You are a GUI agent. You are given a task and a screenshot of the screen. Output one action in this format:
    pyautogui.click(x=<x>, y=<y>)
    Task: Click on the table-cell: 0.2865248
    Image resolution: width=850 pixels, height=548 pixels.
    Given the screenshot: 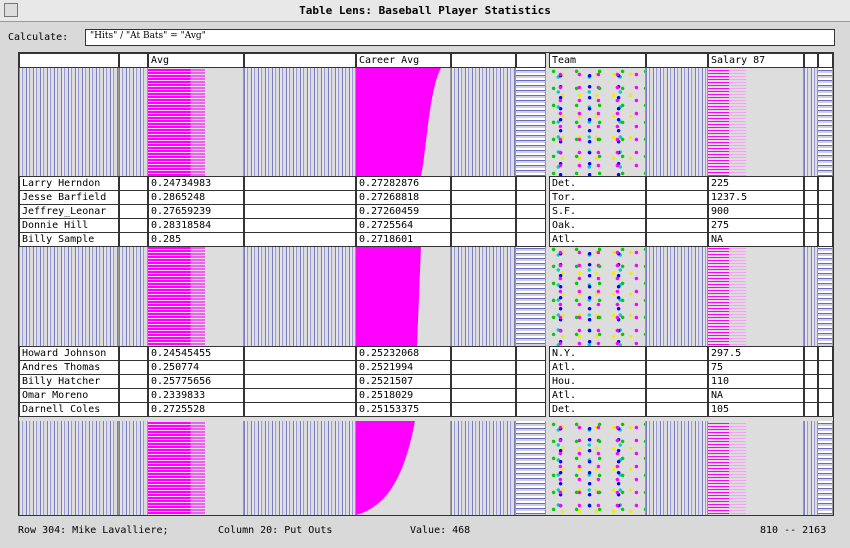 What is the action you would take?
    pyautogui.click(x=196, y=197)
    